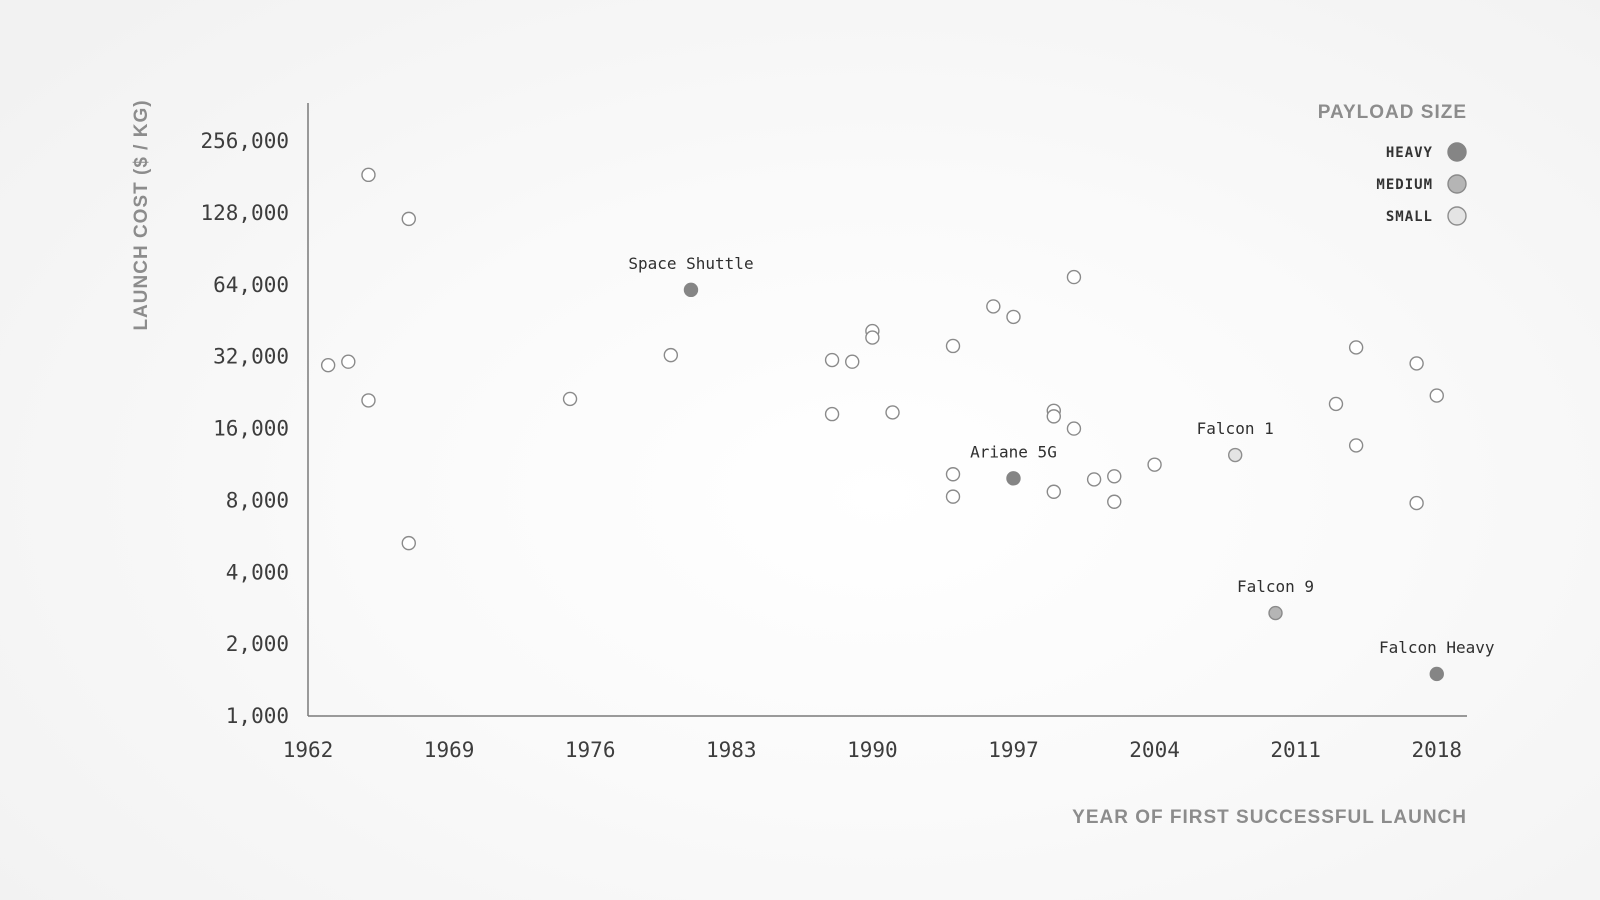 The width and height of the screenshot is (1600, 900). Describe the element at coordinates (1457, 152) in the screenshot. I see `legend-swatch-heavy` at that location.